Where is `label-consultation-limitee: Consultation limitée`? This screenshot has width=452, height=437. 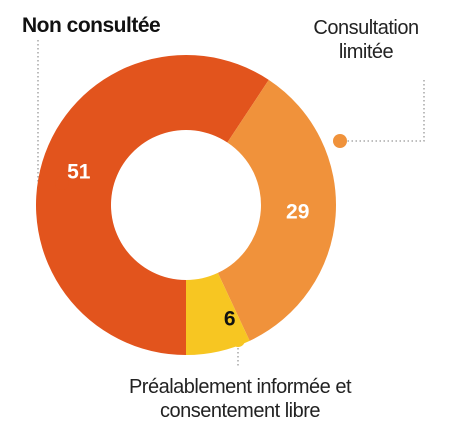 label-consultation-limitee: Consultation limitée is located at coordinates (366, 40).